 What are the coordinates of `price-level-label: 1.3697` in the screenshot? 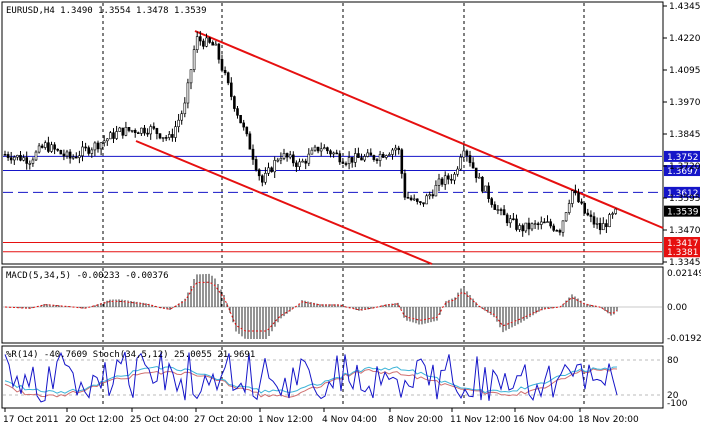 It's located at (683, 172).